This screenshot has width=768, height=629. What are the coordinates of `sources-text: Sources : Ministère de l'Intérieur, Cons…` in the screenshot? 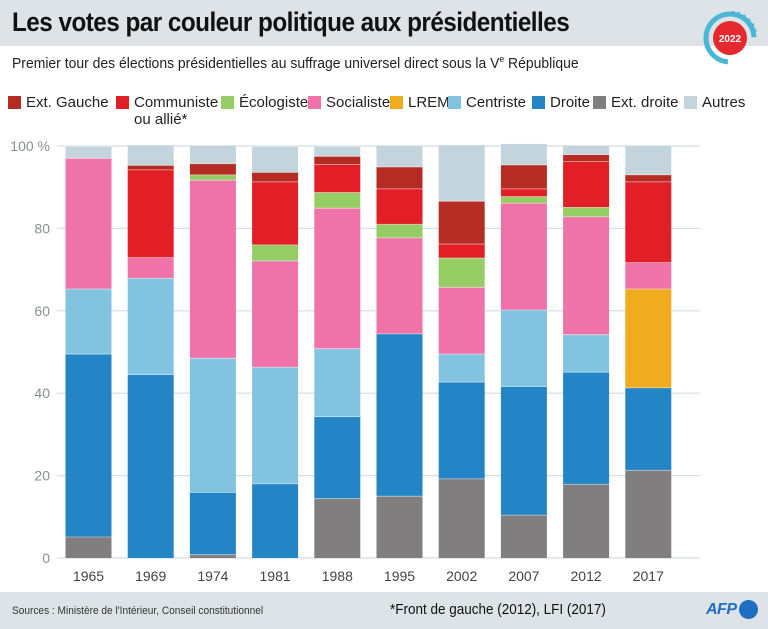 It's located at (138, 611).